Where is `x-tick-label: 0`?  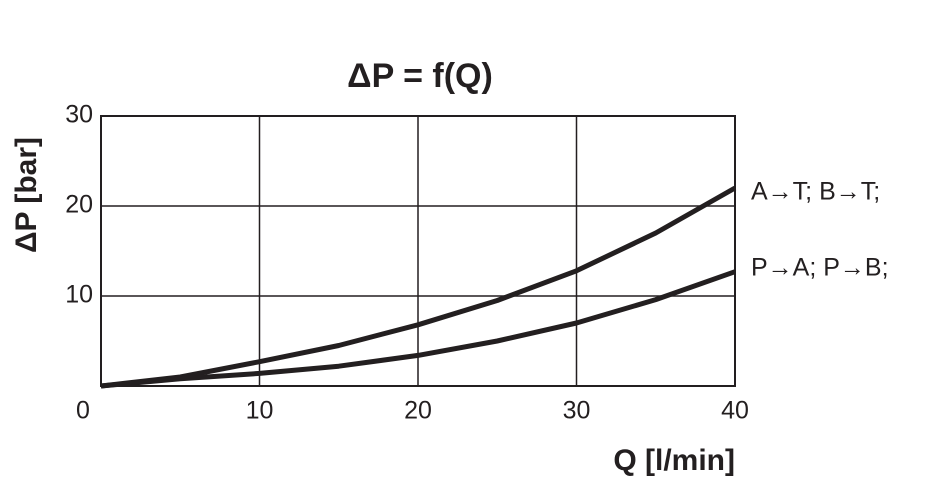 x-tick-label: 0 is located at coordinates (83, 411).